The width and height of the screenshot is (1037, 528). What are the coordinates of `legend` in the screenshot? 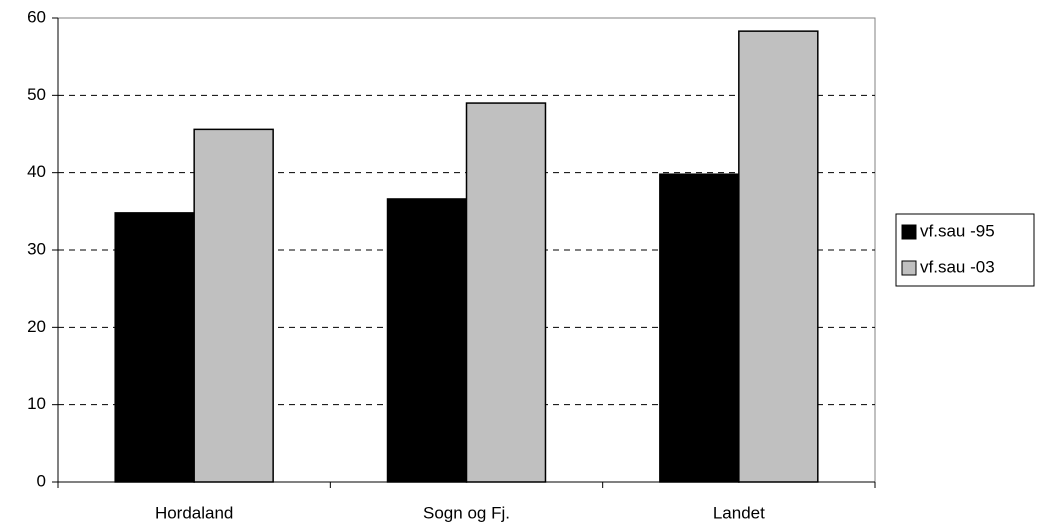 It's located at (965, 250).